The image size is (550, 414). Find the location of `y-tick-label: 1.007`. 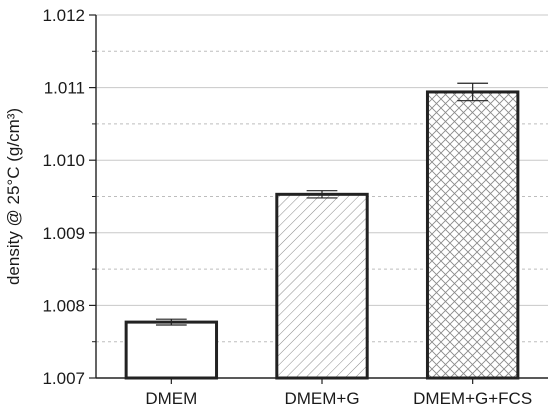

y-tick-label: 1.007 is located at coordinates (63, 378).